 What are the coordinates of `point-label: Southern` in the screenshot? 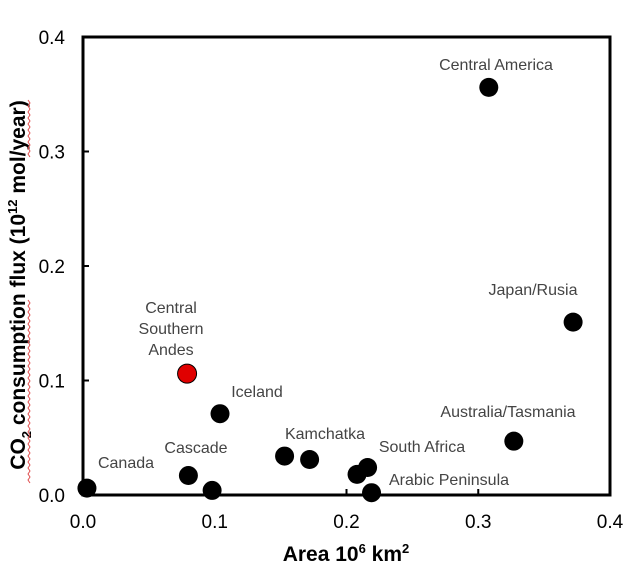 It's located at (171, 329).